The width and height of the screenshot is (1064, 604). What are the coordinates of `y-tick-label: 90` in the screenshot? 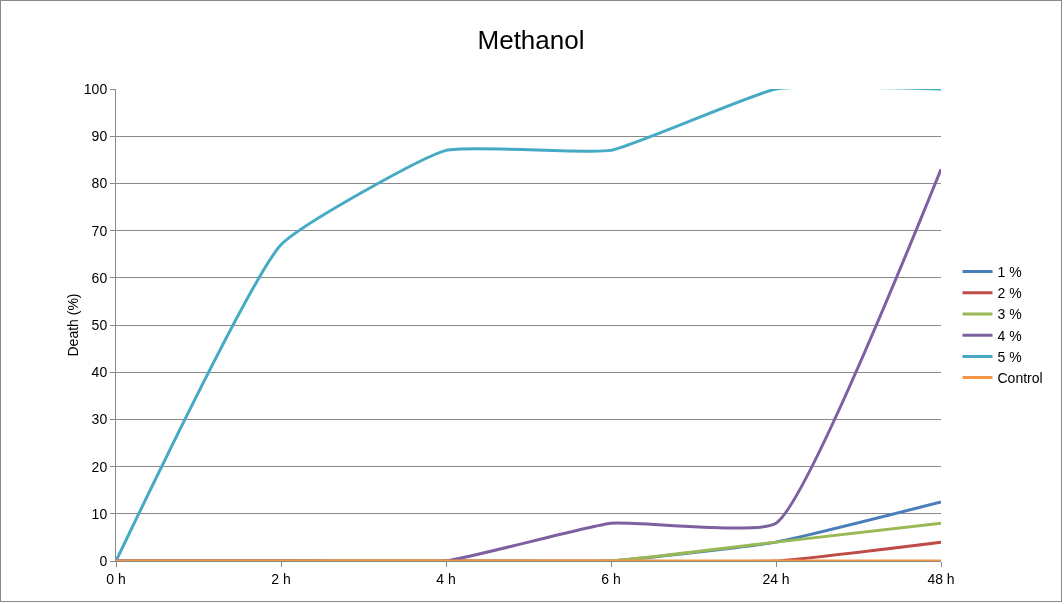 It's located at (99, 136).